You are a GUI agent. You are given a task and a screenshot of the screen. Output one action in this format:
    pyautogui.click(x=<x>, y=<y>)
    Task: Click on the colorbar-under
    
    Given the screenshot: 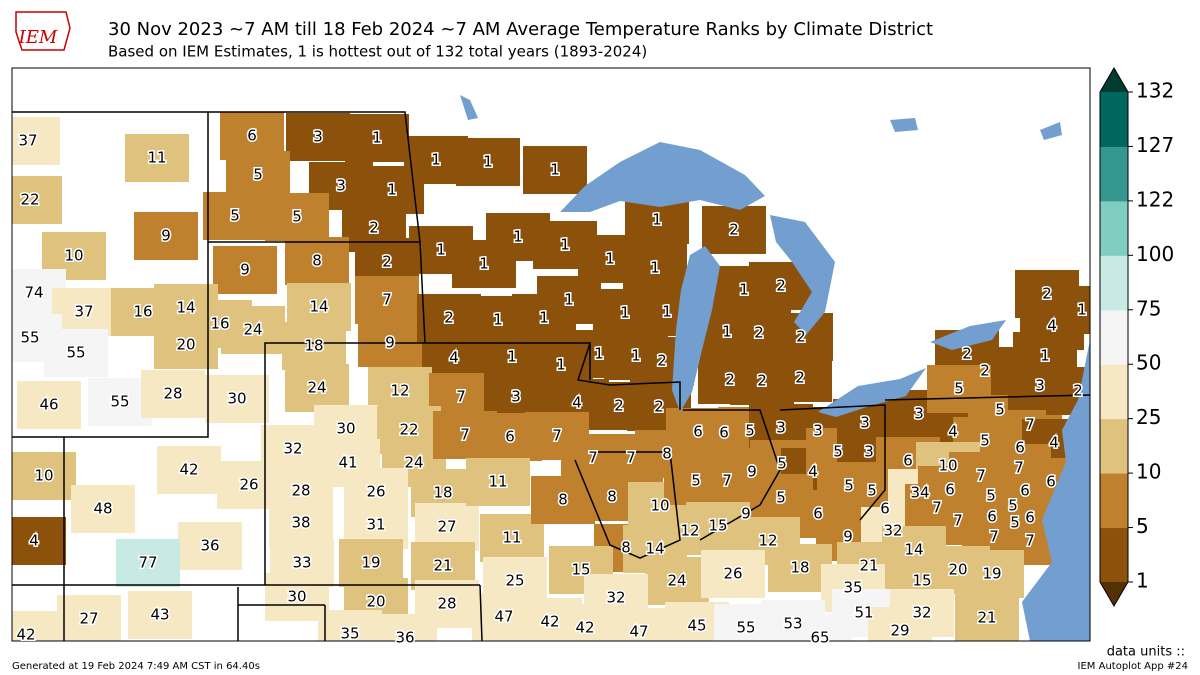 What is the action you would take?
    pyautogui.click(x=1114, y=594)
    